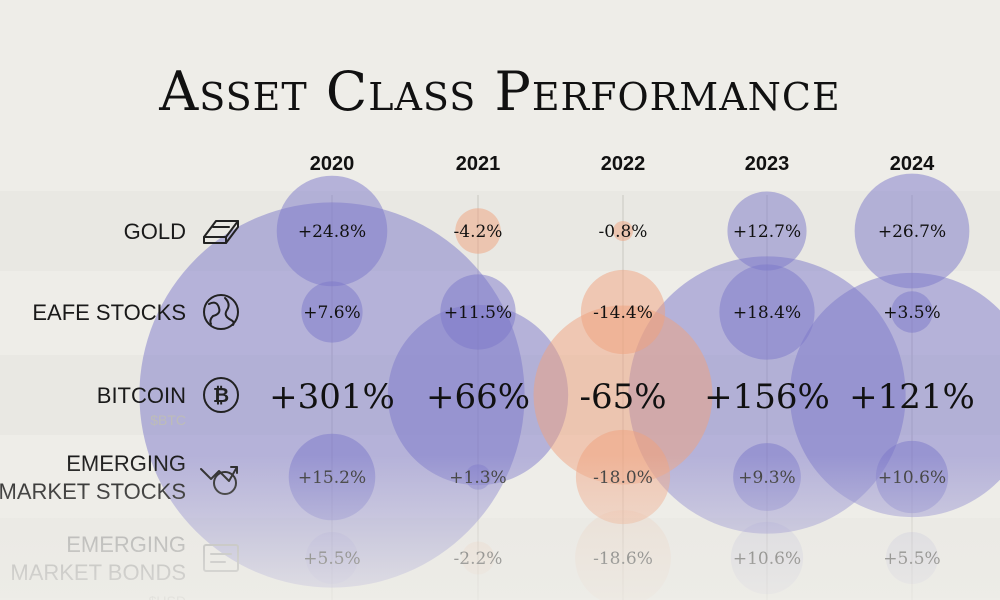 This screenshot has width=1000, height=600. What do you see at coordinates (767, 164) in the screenshot?
I see `year-label: 2023` at bounding box center [767, 164].